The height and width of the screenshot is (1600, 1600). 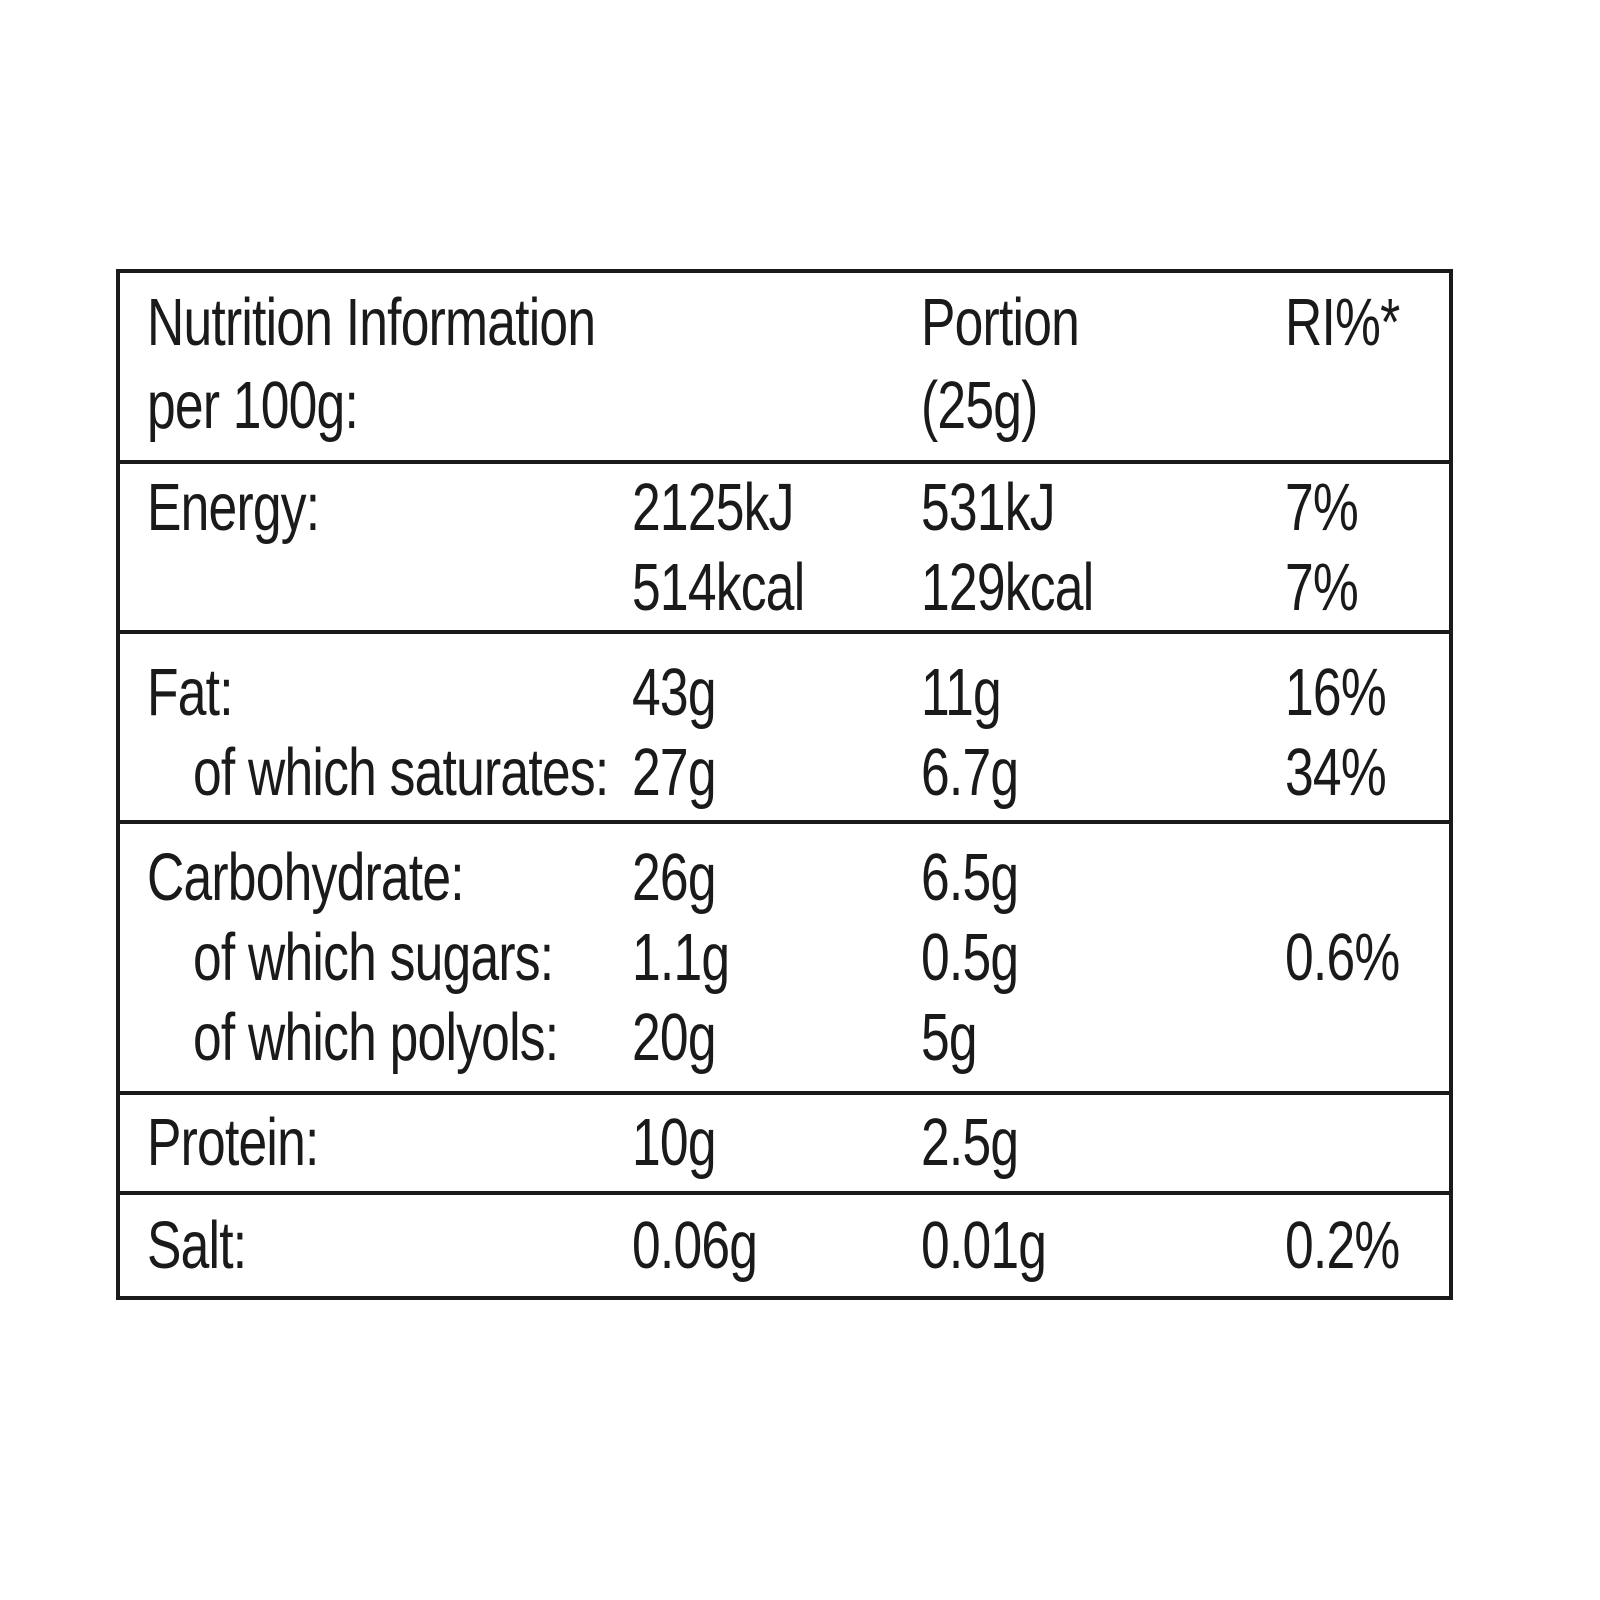 I want to click on nutrient-label: Energy:, so click(x=233, y=506).